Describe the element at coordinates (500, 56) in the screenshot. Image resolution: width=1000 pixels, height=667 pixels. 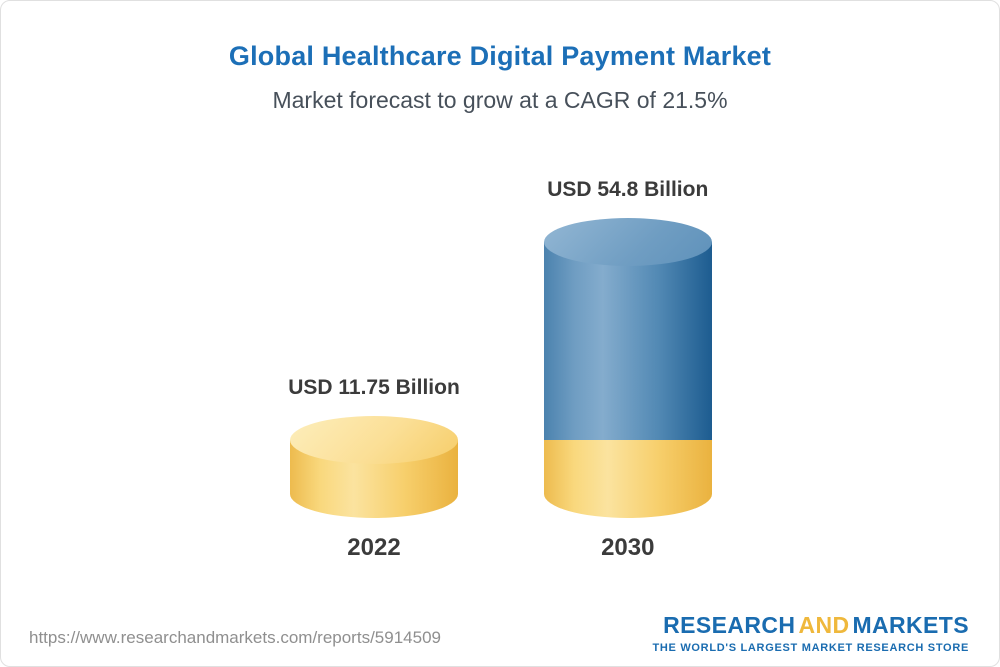
I see `chart-title: Global Healthcare Digital Payment Market` at that location.